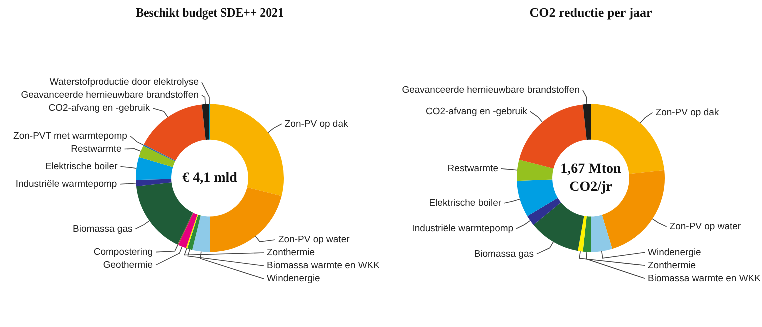 Image resolution: width=762 pixels, height=327 pixels. What do you see at coordinates (591, 187) in the screenshot?
I see `text: CO2/jr` at bounding box center [591, 187].